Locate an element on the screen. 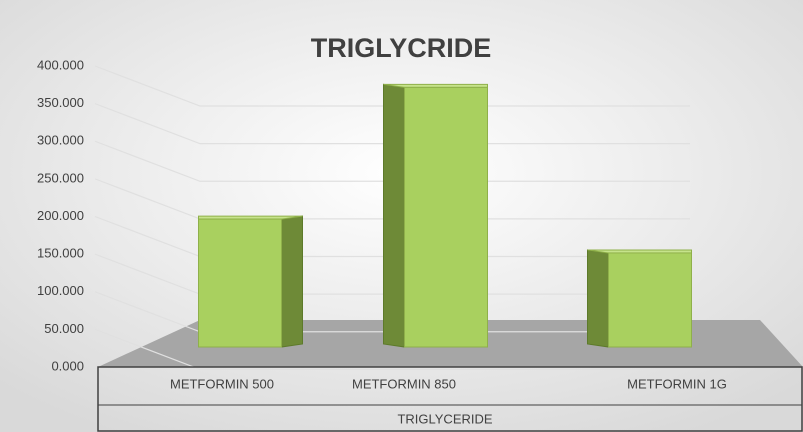 The width and height of the screenshot is (803, 432). y-tick-label: 200.000 is located at coordinates (60, 215).